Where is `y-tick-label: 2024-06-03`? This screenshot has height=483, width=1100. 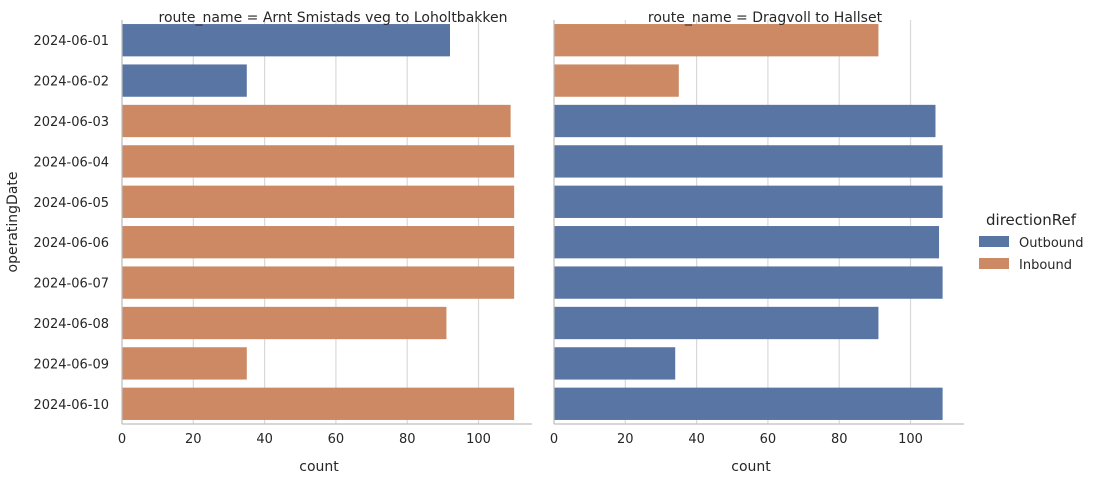
y-tick-label: 2024-06-03 is located at coordinates (71, 122).